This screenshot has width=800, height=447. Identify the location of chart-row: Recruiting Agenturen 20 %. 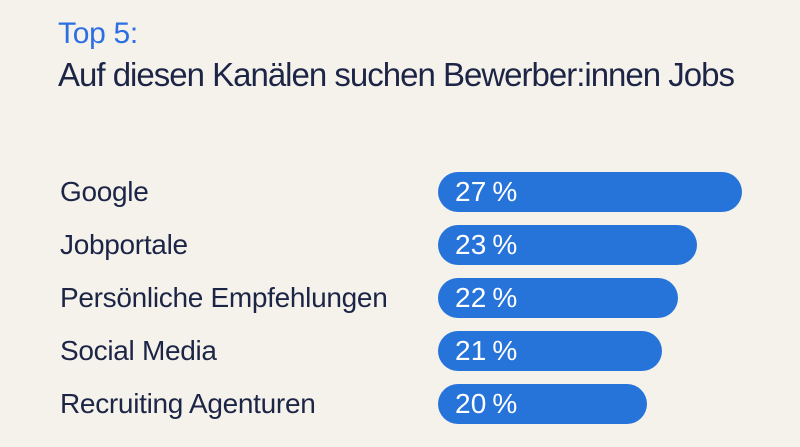
(401, 404).